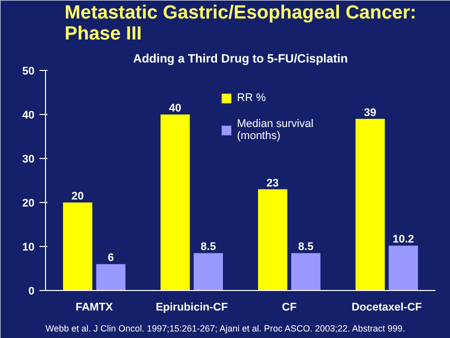 Image resolution: width=450 pixels, height=338 pixels. I want to click on chart-subtitle: Adding a Third Drug to 5-FU/Cisplatin, so click(240, 59).